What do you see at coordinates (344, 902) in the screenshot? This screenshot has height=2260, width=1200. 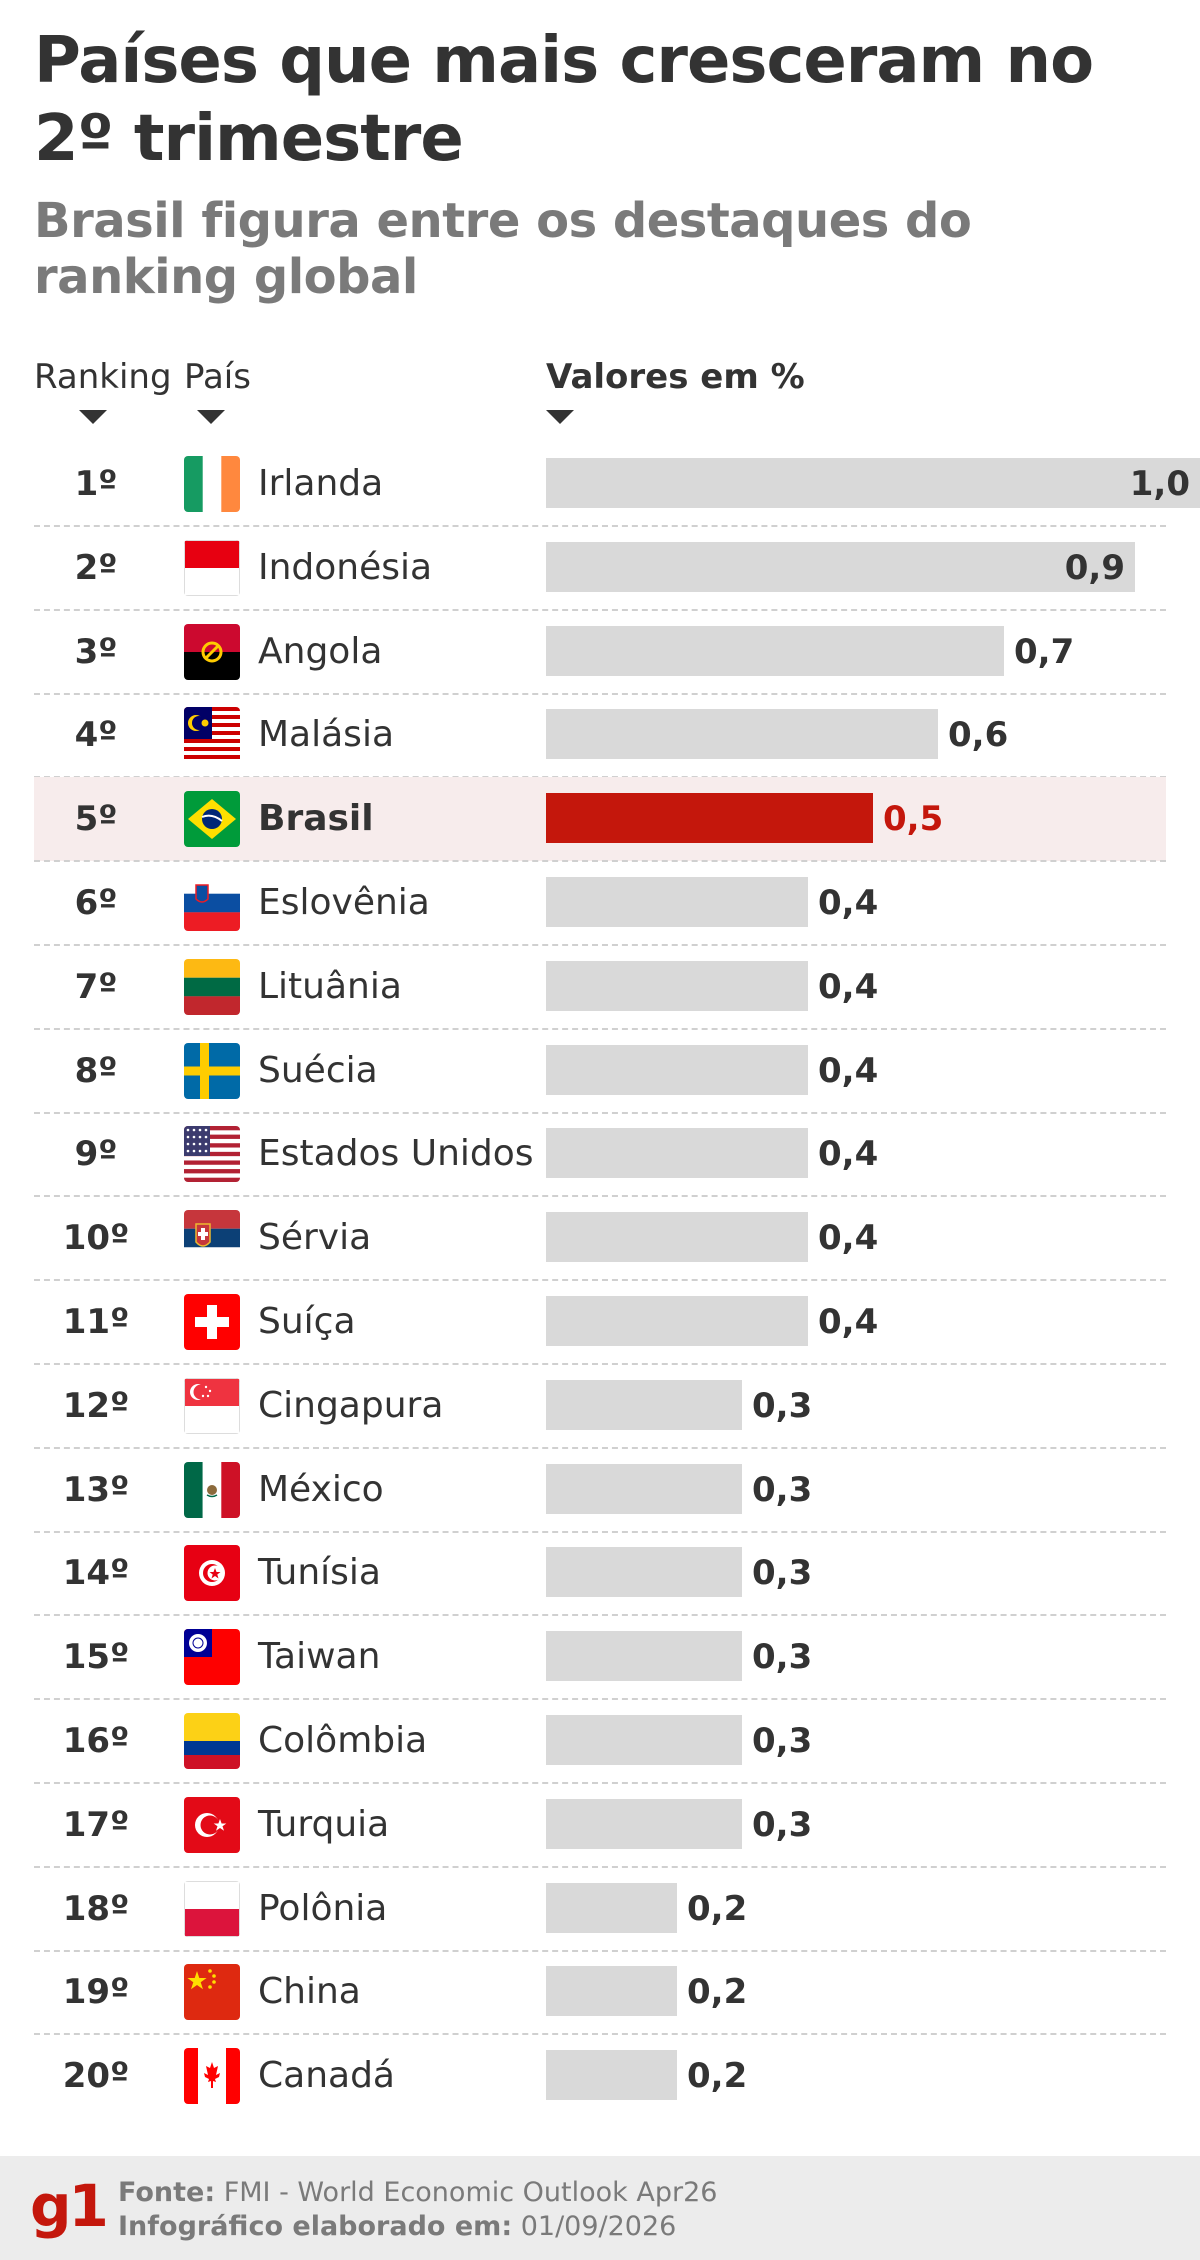 I see `country-name: Eslovênia` at bounding box center [344, 902].